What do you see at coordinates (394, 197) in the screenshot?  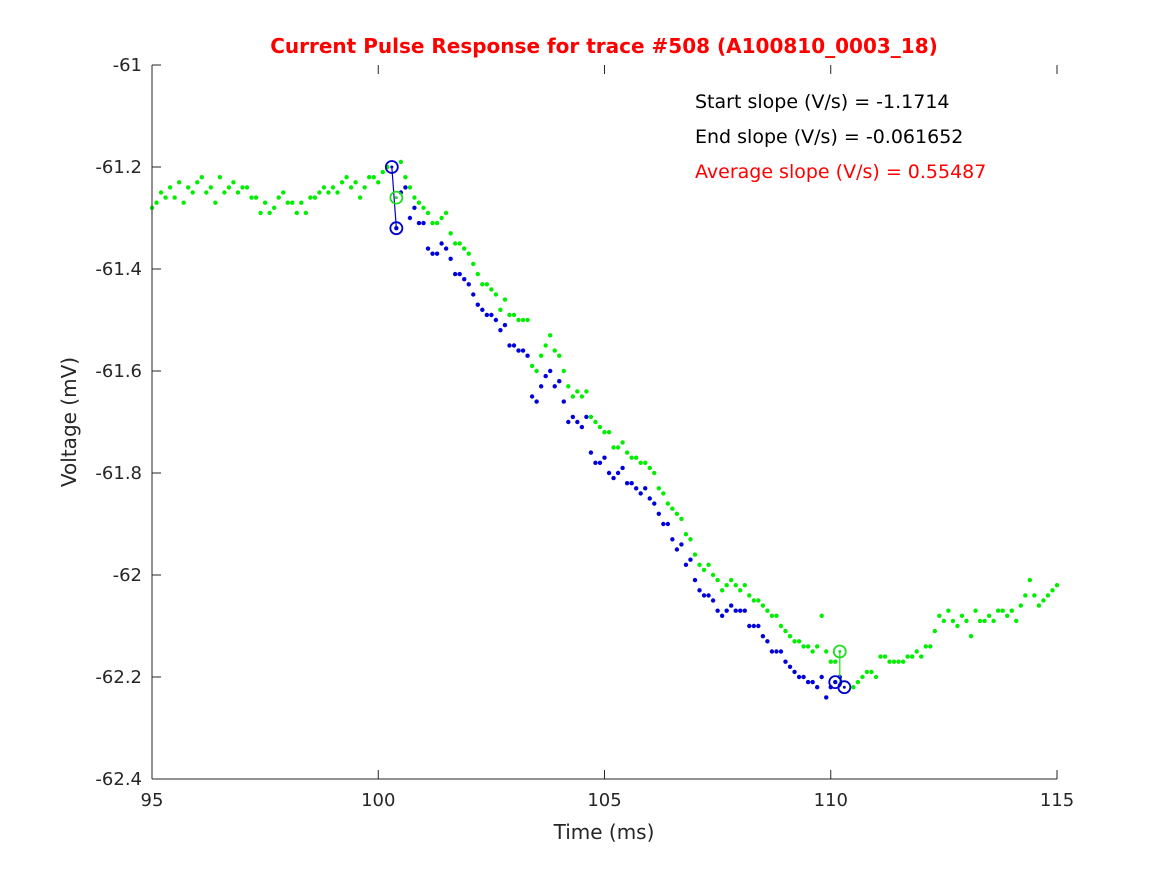 I see `slope-connector` at bounding box center [394, 197].